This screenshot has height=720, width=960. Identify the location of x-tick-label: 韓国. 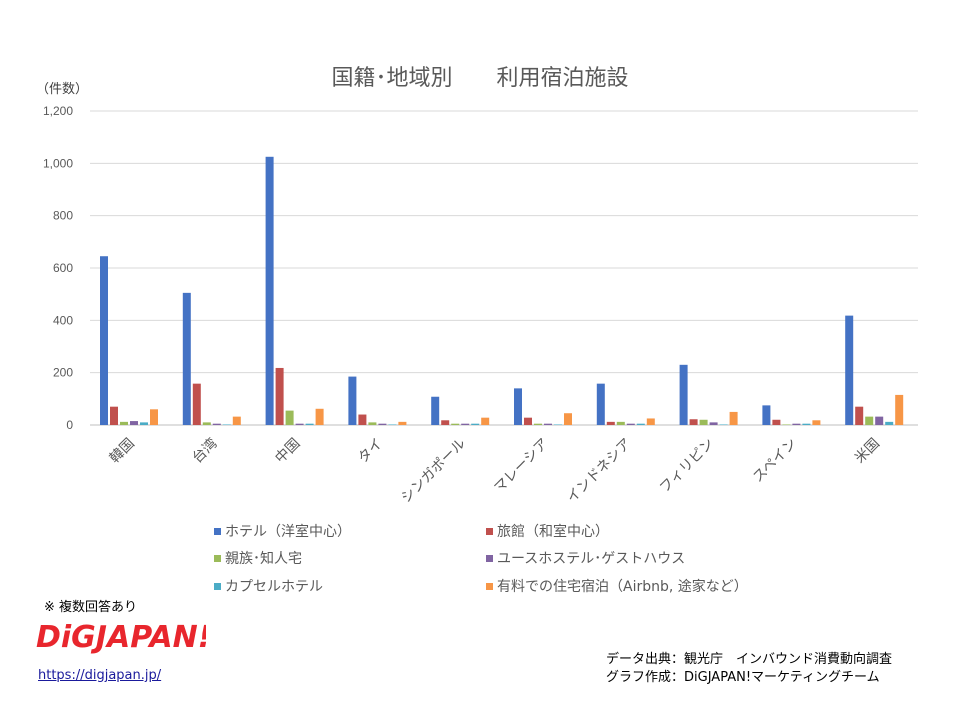
(122, 451).